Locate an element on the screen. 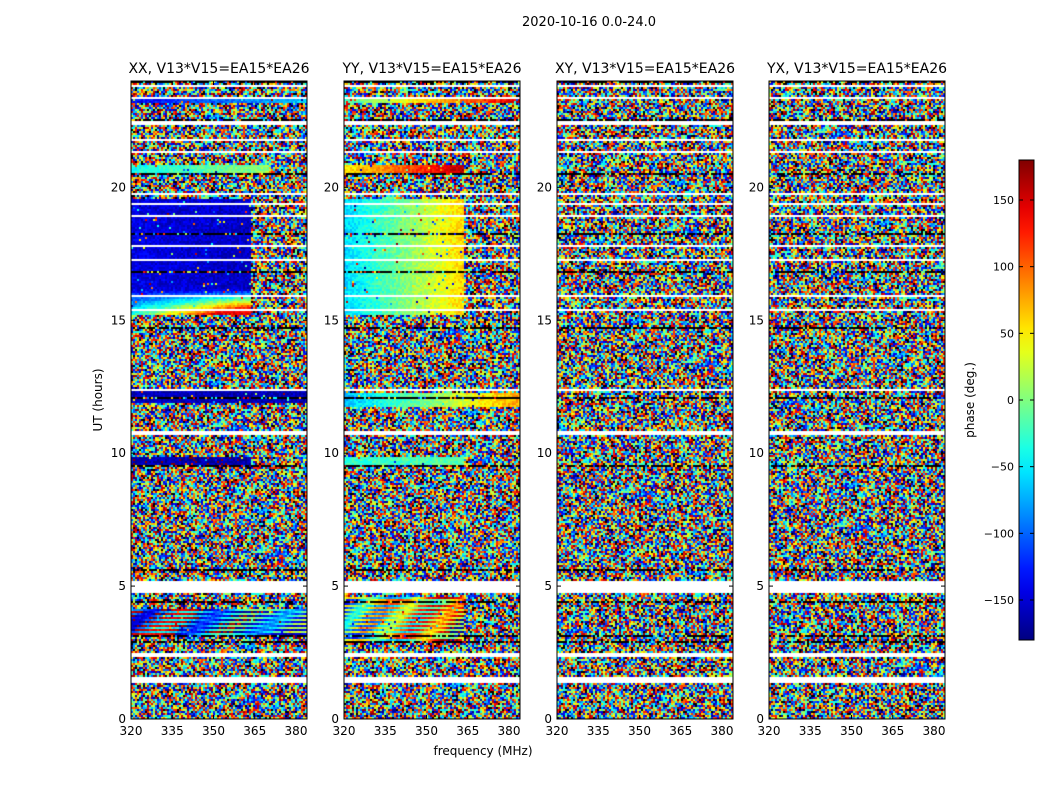 The width and height of the screenshot is (1050, 800). colorbar-tick-label: 150 is located at coordinates (1003, 200).